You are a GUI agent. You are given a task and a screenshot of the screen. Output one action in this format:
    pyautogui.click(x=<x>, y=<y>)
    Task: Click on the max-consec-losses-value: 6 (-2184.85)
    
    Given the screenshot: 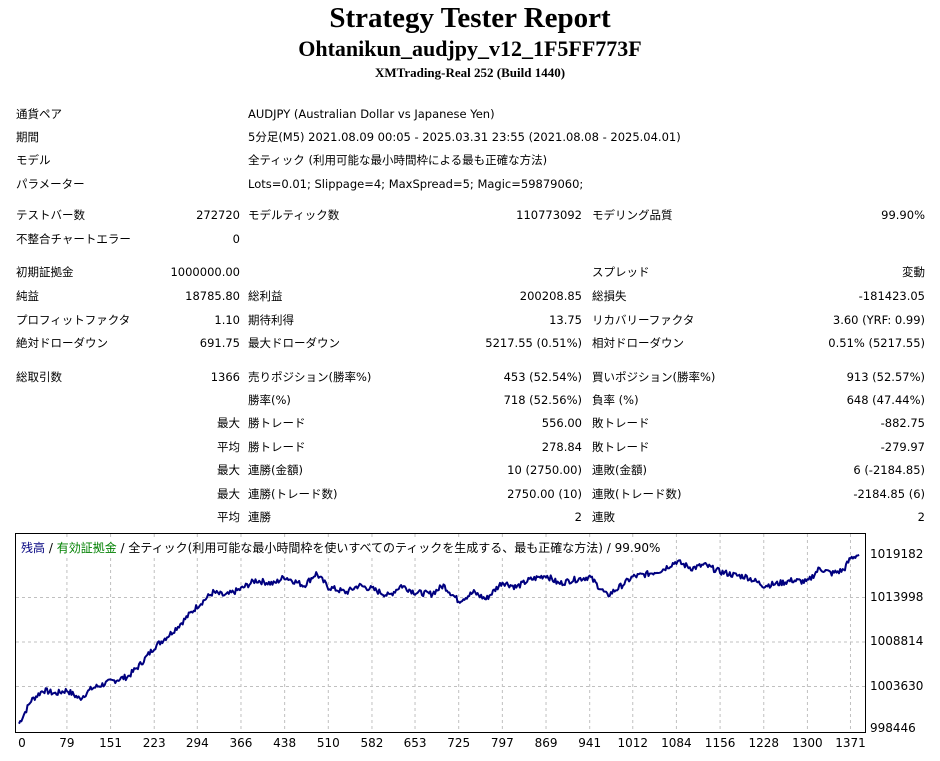 What is the action you would take?
    pyautogui.click(x=889, y=470)
    